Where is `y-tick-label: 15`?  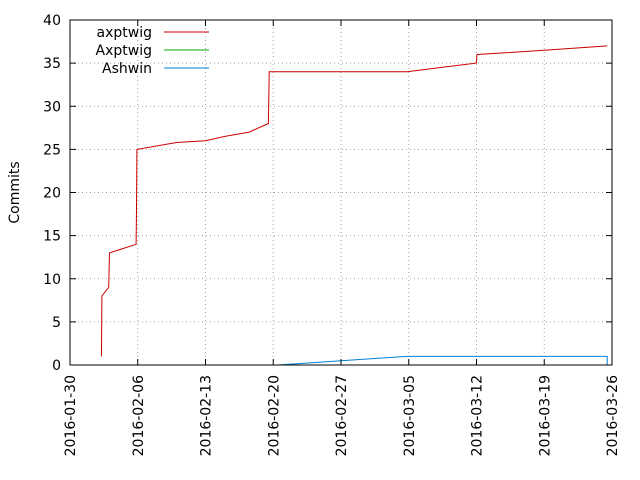 y-tick-label: 15 is located at coordinates (52, 237).